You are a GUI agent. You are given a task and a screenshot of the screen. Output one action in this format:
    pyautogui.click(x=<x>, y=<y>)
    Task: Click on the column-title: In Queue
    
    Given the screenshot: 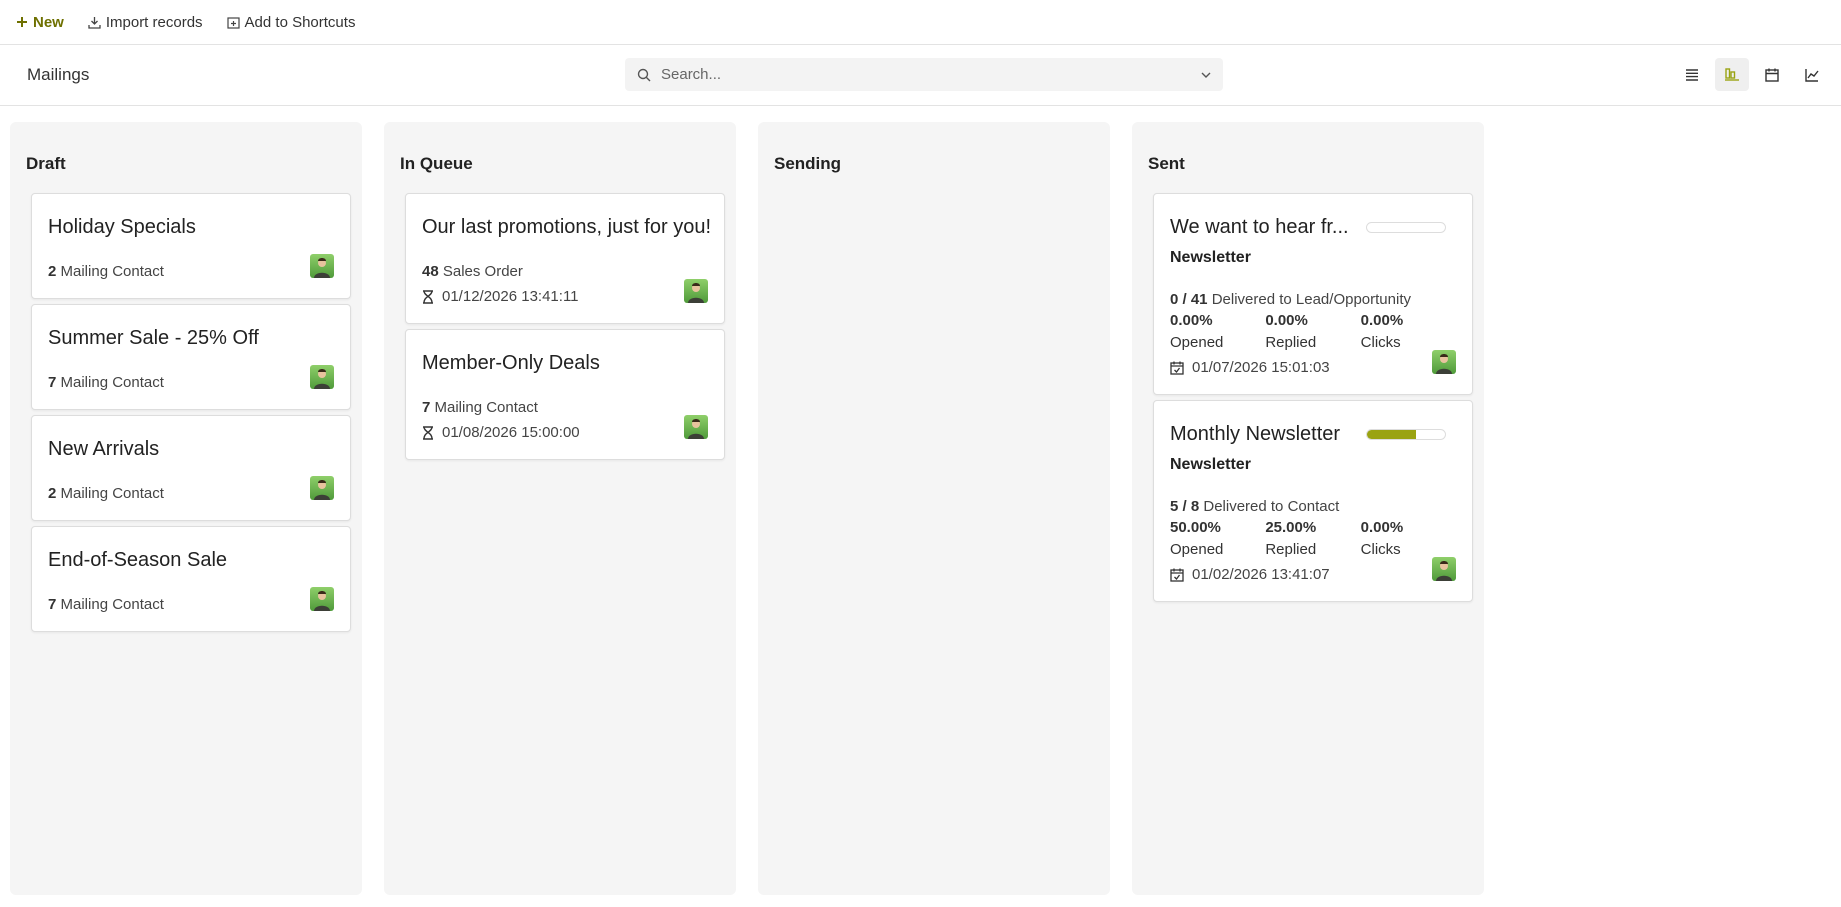 What is the action you would take?
    pyautogui.click(x=436, y=163)
    